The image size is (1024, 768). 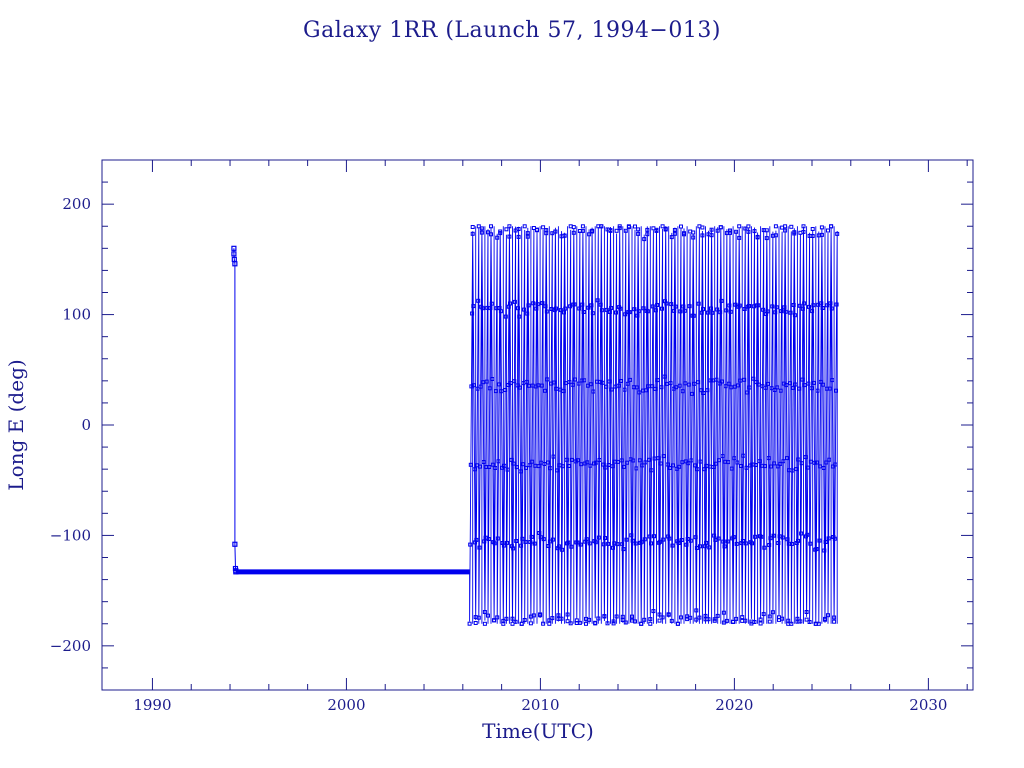 I want to click on y-tick-label: −200, so click(x=70, y=646).